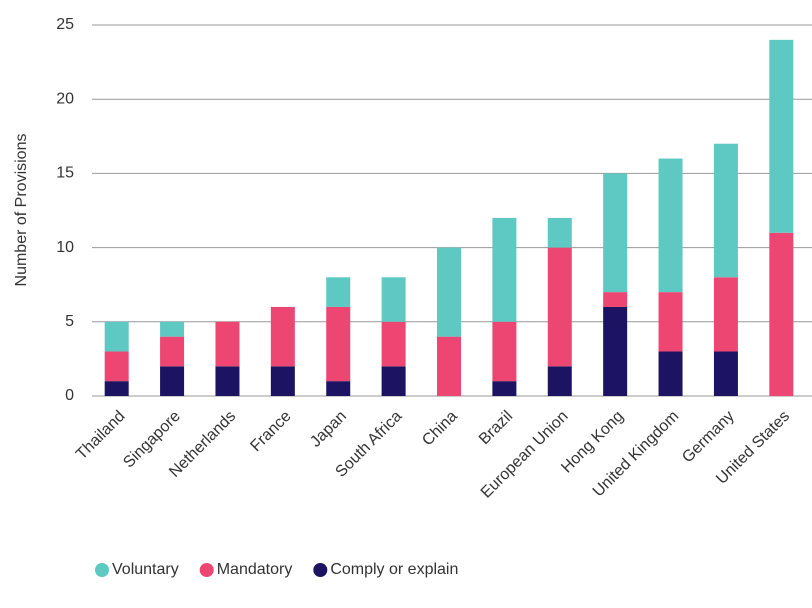  Describe the element at coordinates (100, 435) in the screenshot. I see `x-tick-label: Thailand` at that location.